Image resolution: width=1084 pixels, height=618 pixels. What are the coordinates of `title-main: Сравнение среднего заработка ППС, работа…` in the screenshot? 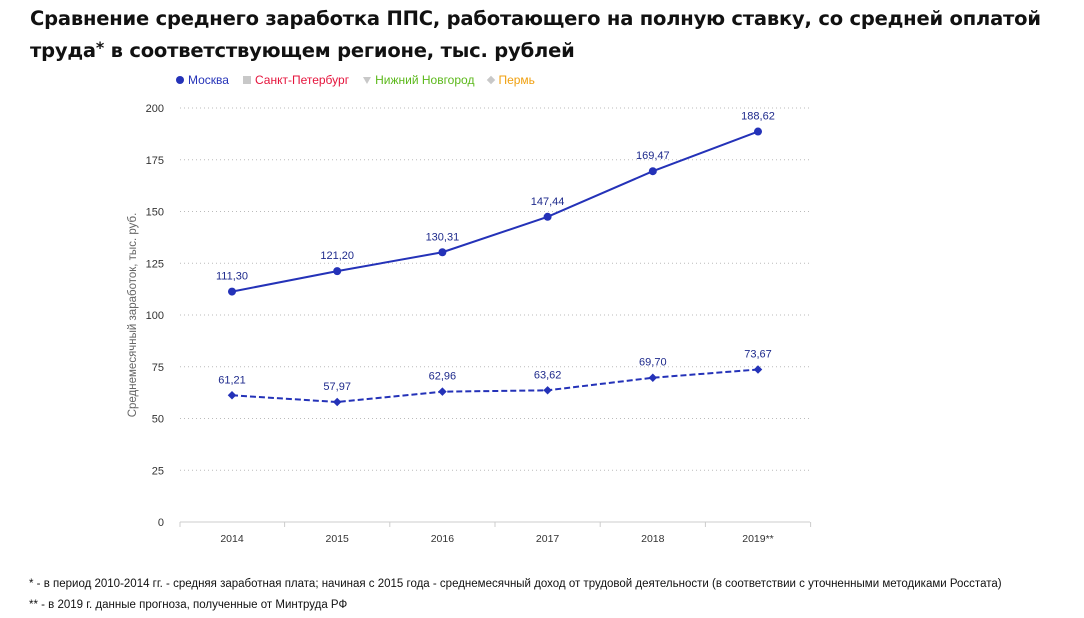 It's located at (535, 34).